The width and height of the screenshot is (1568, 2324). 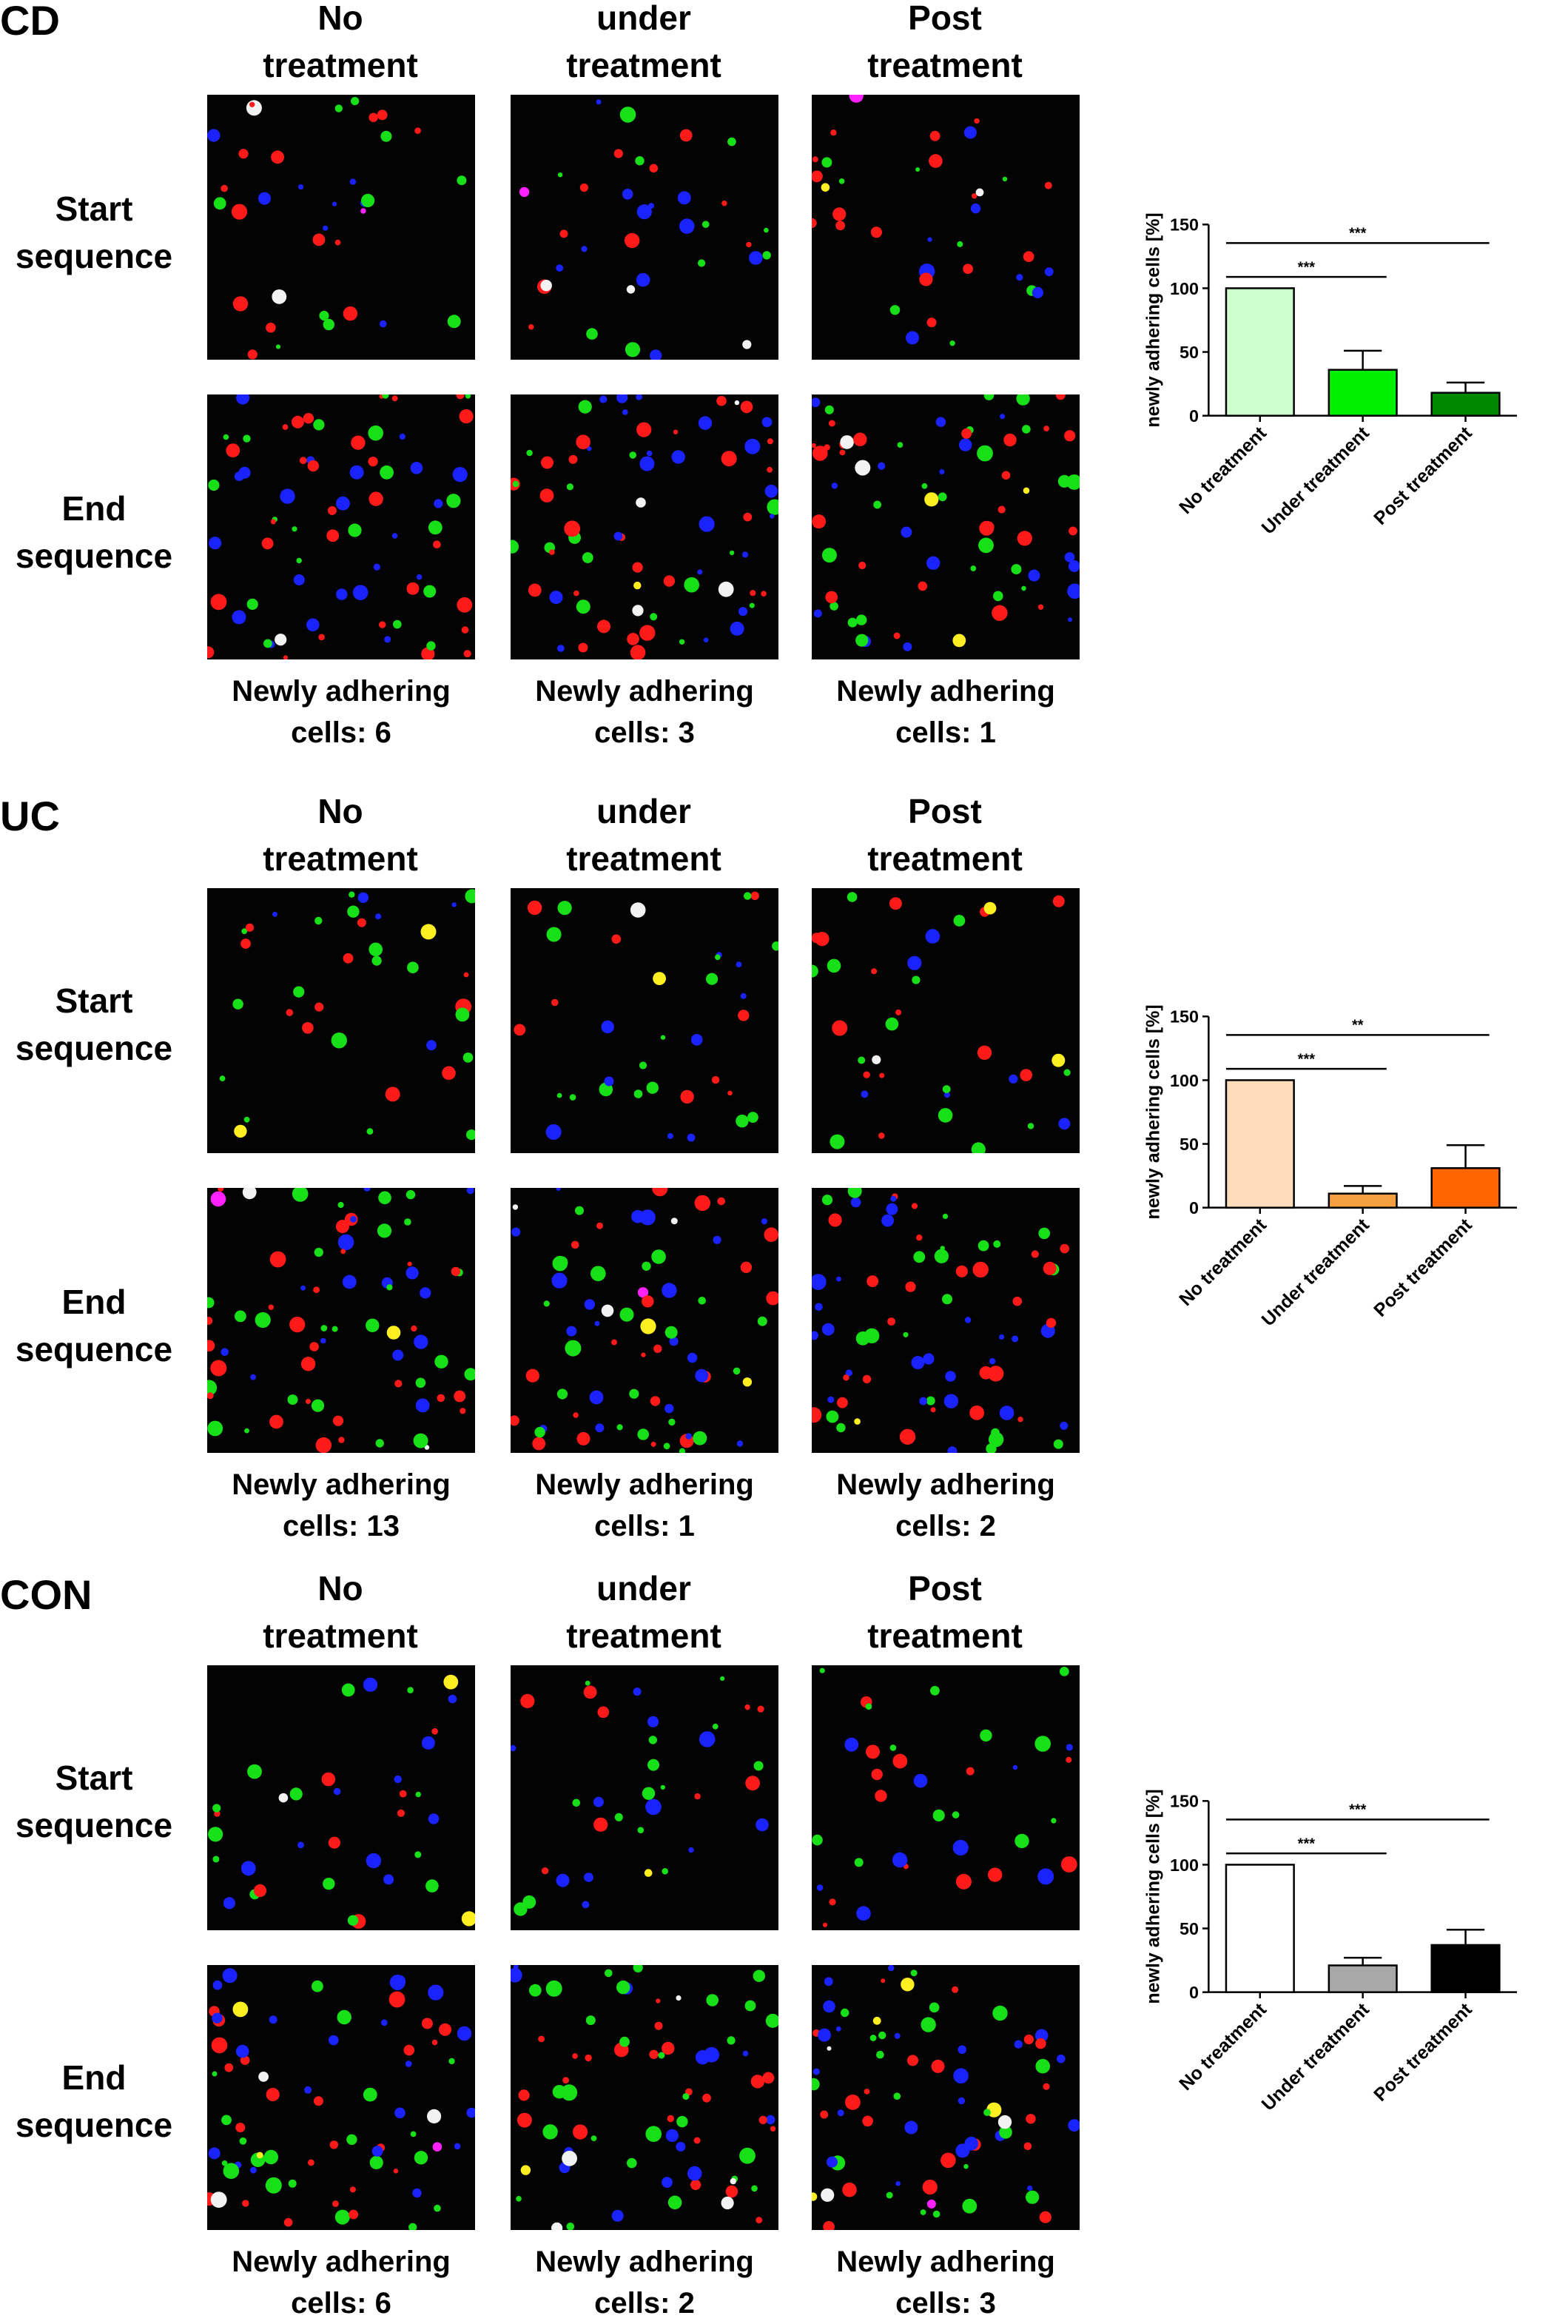 What do you see at coordinates (1223, 470) in the screenshot?
I see `x-tick-label: No treatment` at bounding box center [1223, 470].